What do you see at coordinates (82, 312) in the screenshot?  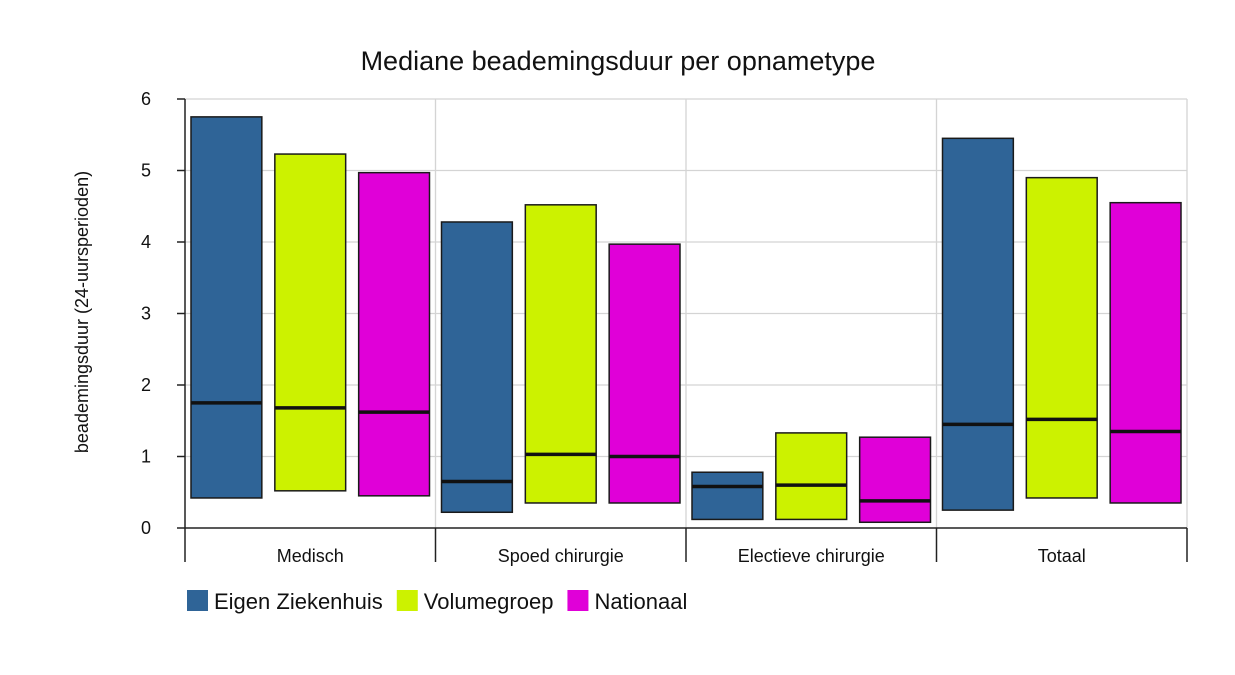 I see `y-axis-label: beademingsduur (24-uursperioden)` at bounding box center [82, 312].